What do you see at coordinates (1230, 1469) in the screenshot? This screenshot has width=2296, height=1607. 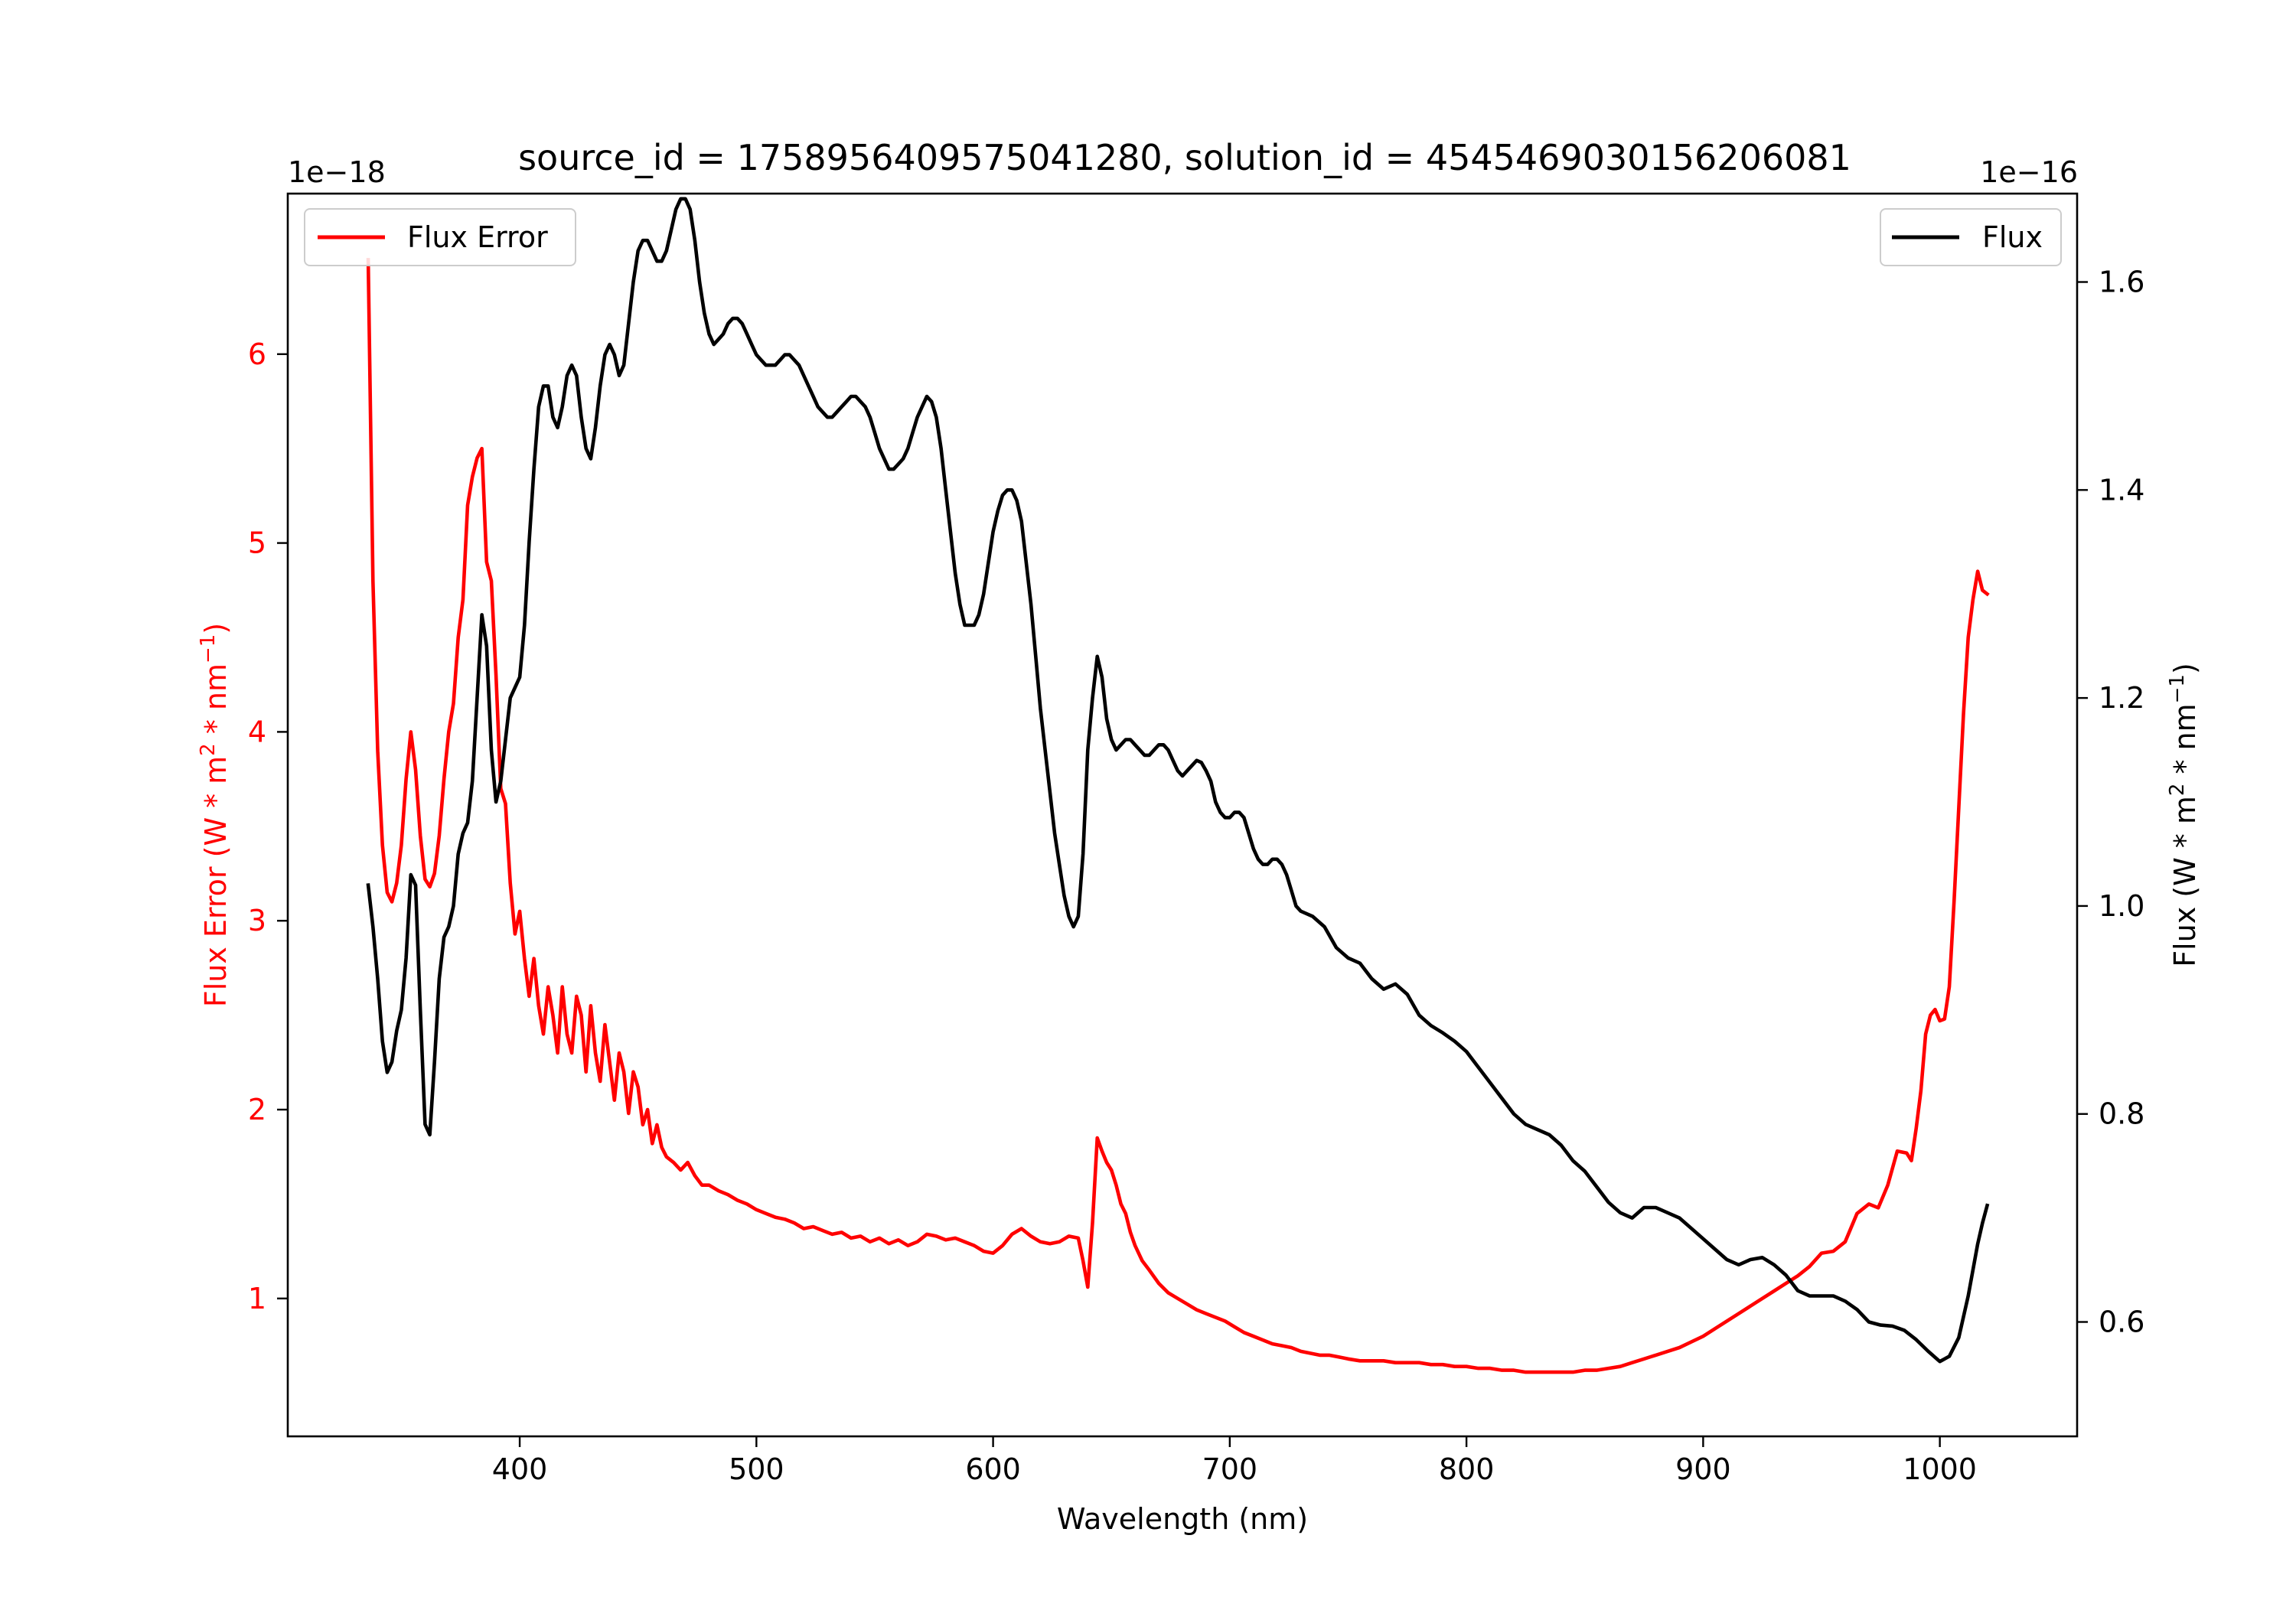 I see `x-tick-label: 700` at bounding box center [1230, 1469].